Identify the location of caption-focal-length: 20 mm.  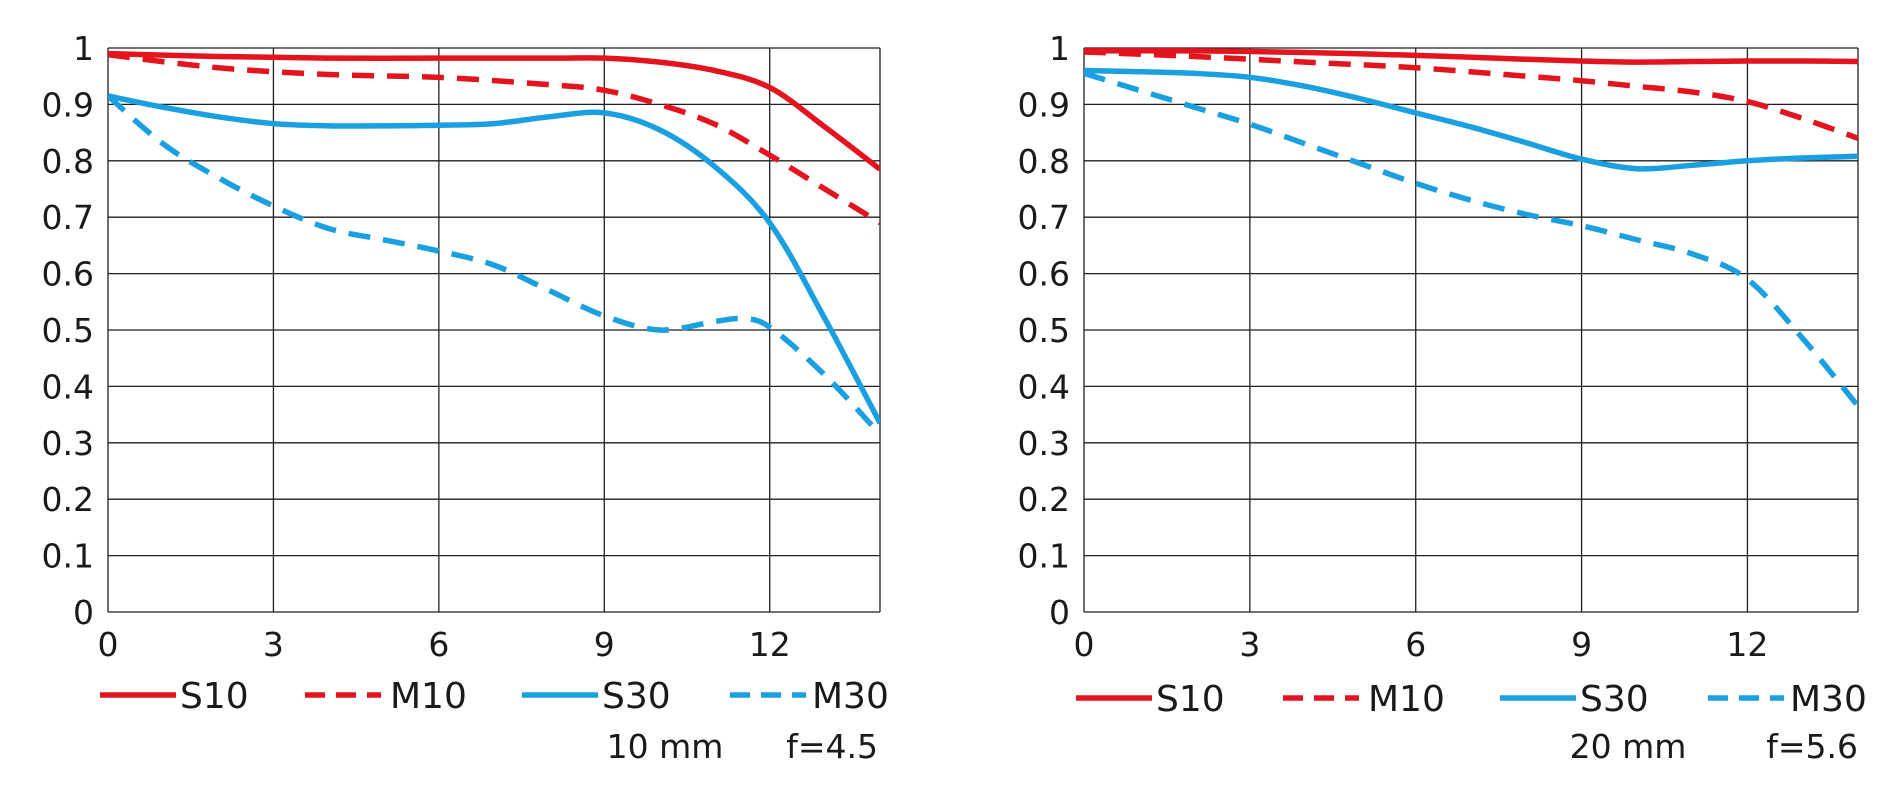
(1628, 746).